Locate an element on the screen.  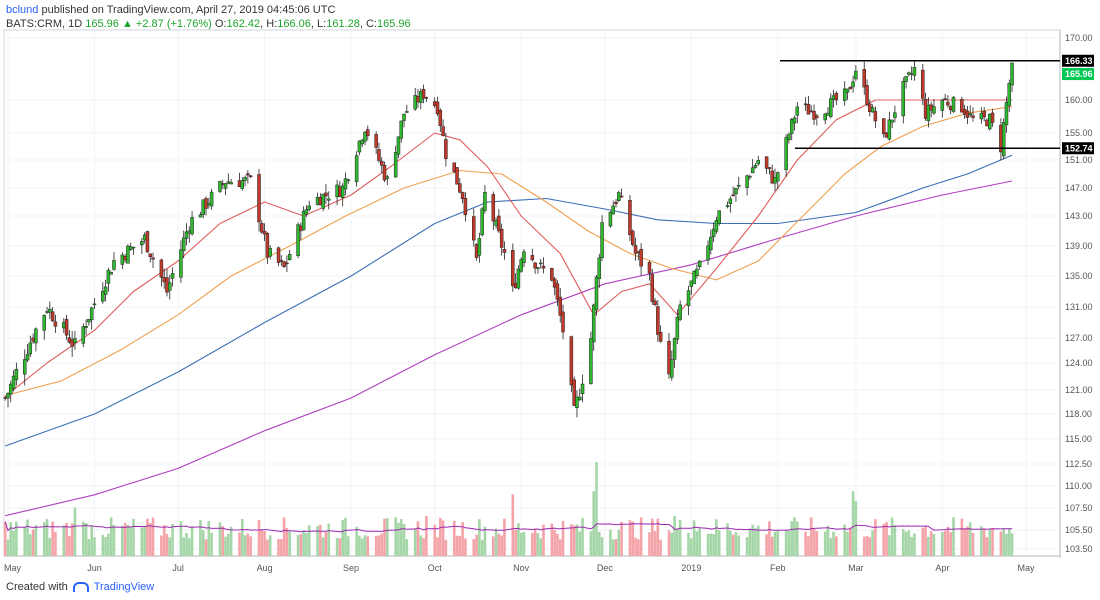
author-link: bclund is located at coordinates (22, 10).